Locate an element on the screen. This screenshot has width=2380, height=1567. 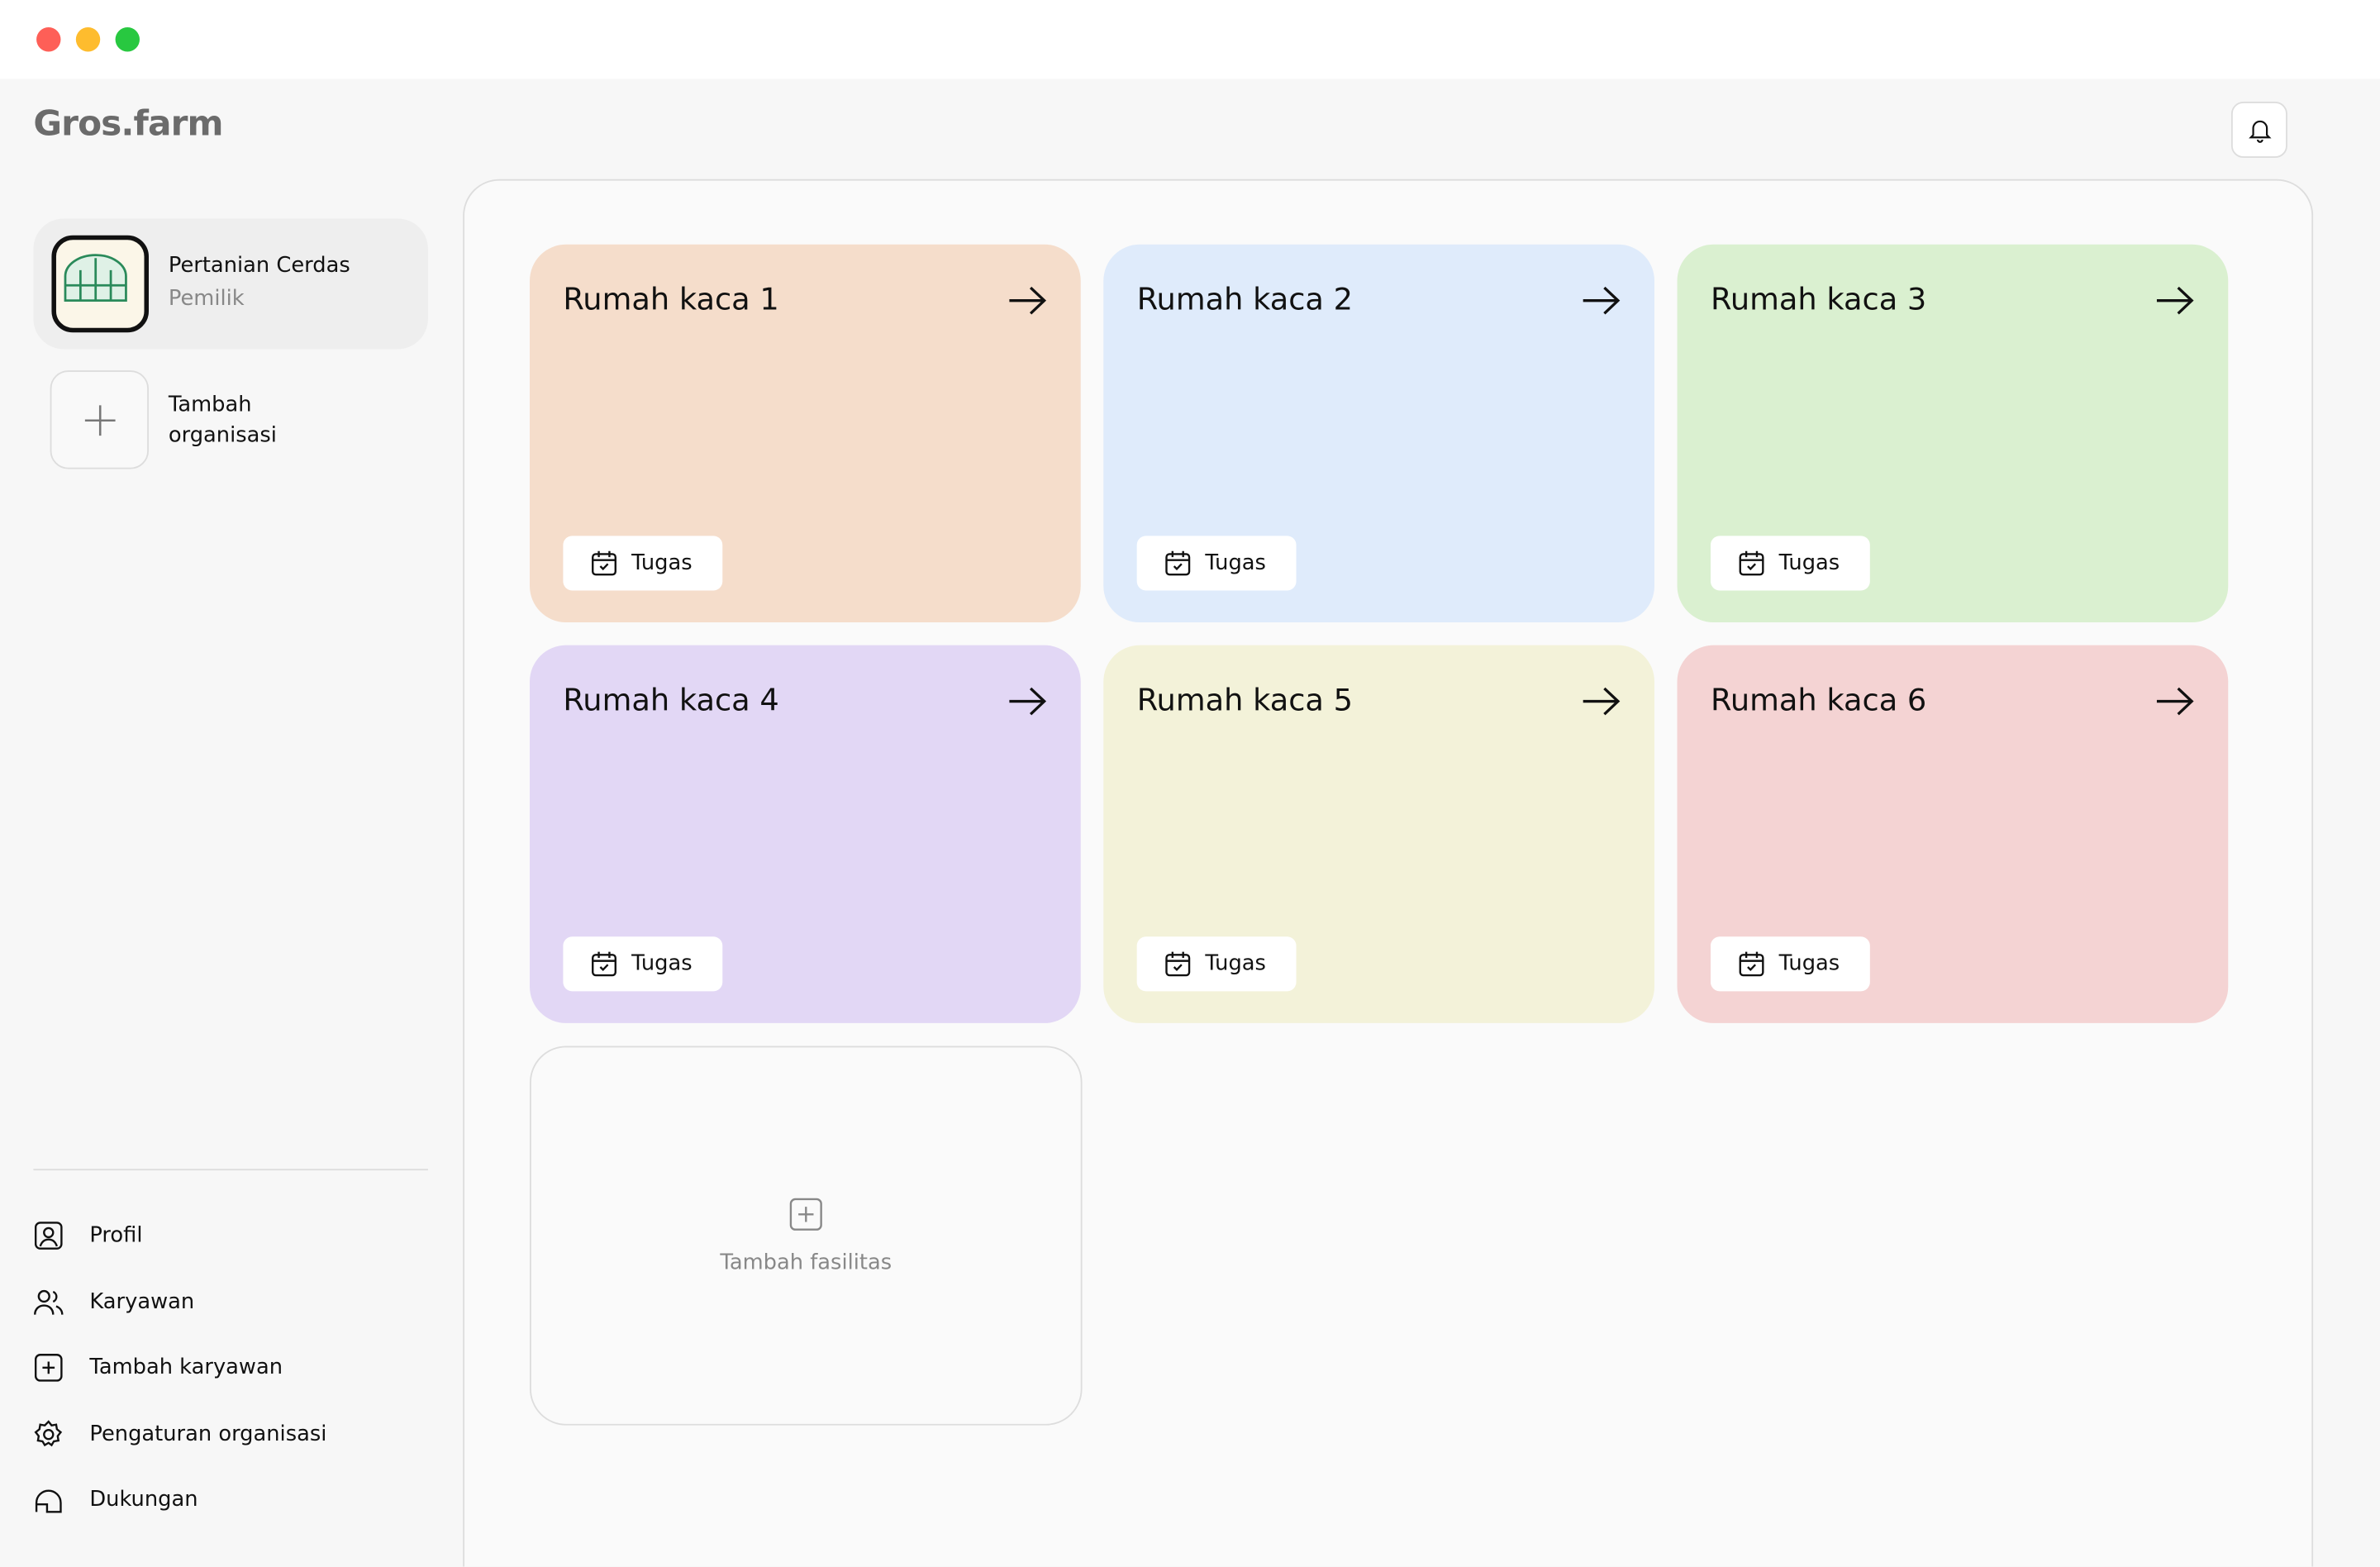
facility-card: Rumah kaca 4 Tugas is located at coordinates (805, 834).